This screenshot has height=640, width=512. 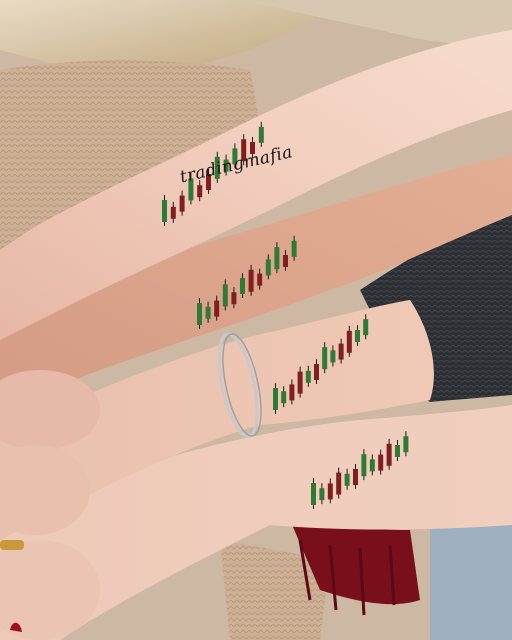 I want to click on beige-sweater-sleeve, so click(x=132, y=150).